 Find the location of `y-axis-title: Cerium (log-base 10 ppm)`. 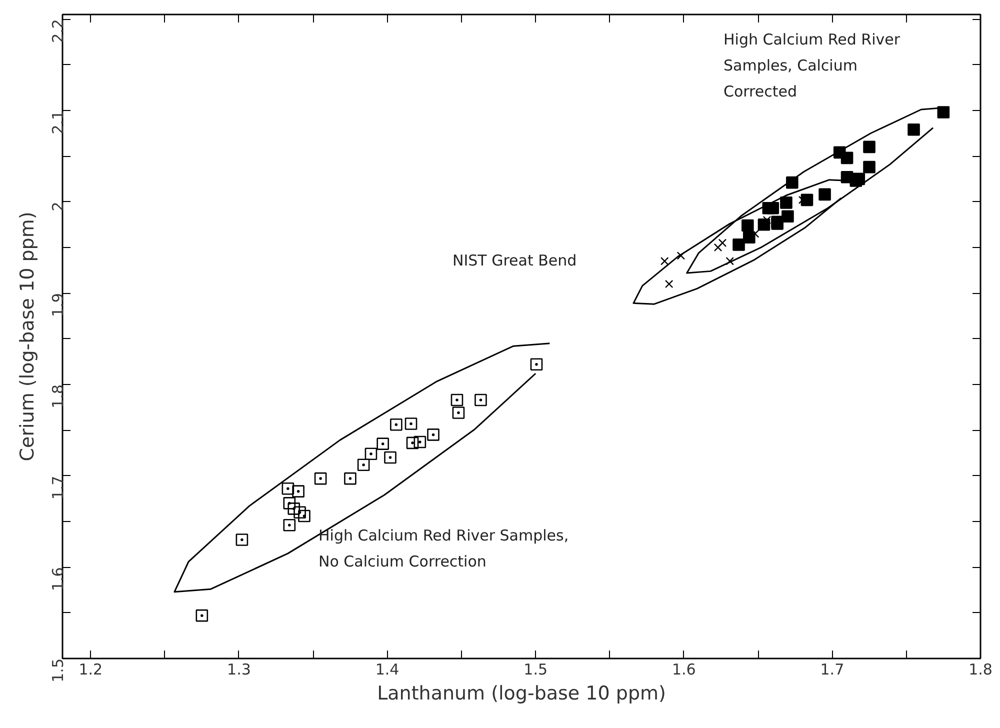

y-axis-title: Cerium (log-base 10 ppm) is located at coordinates (27, 337).